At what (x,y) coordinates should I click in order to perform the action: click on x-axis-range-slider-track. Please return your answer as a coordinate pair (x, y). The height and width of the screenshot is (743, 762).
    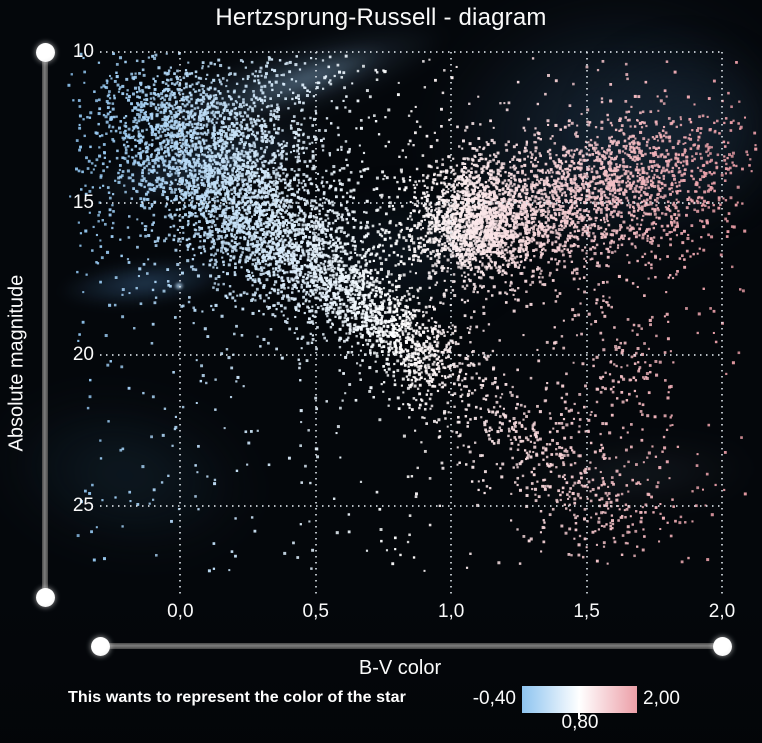
    Looking at the image, I should click on (411, 646).